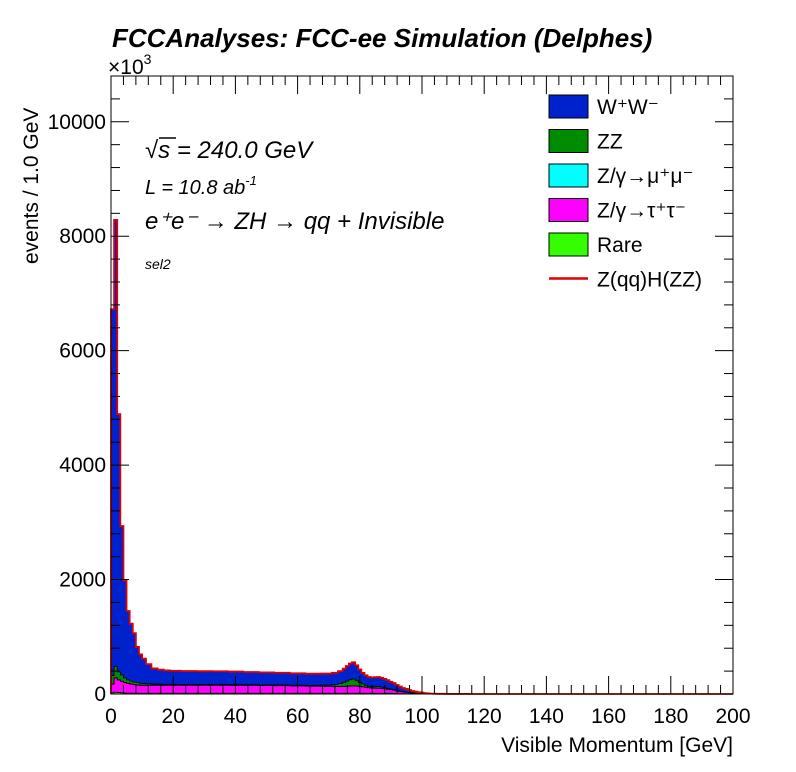  I want to click on annotation-process: e⁺e⁻ → ZH → qq + Invisible, so click(294, 221).